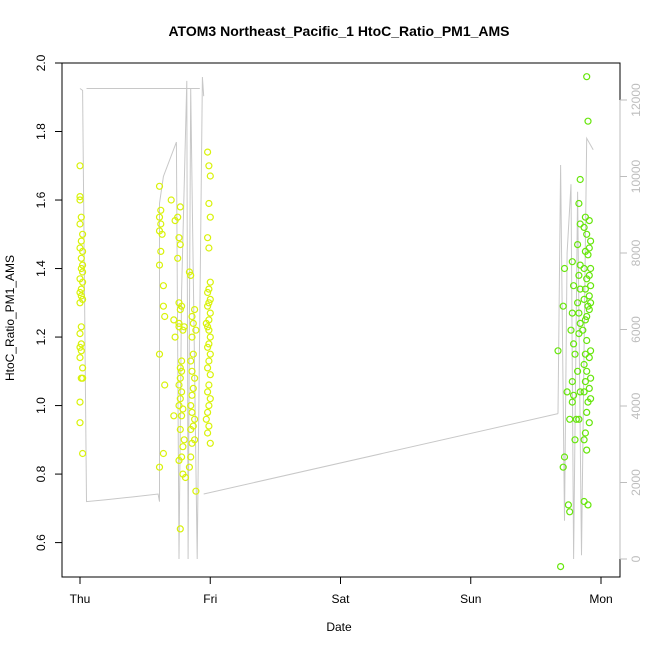 Image resolution: width=650 pixels, height=650 pixels. Describe the element at coordinates (41, 336) in the screenshot. I see `y-tick-label: 1.2` at that location.